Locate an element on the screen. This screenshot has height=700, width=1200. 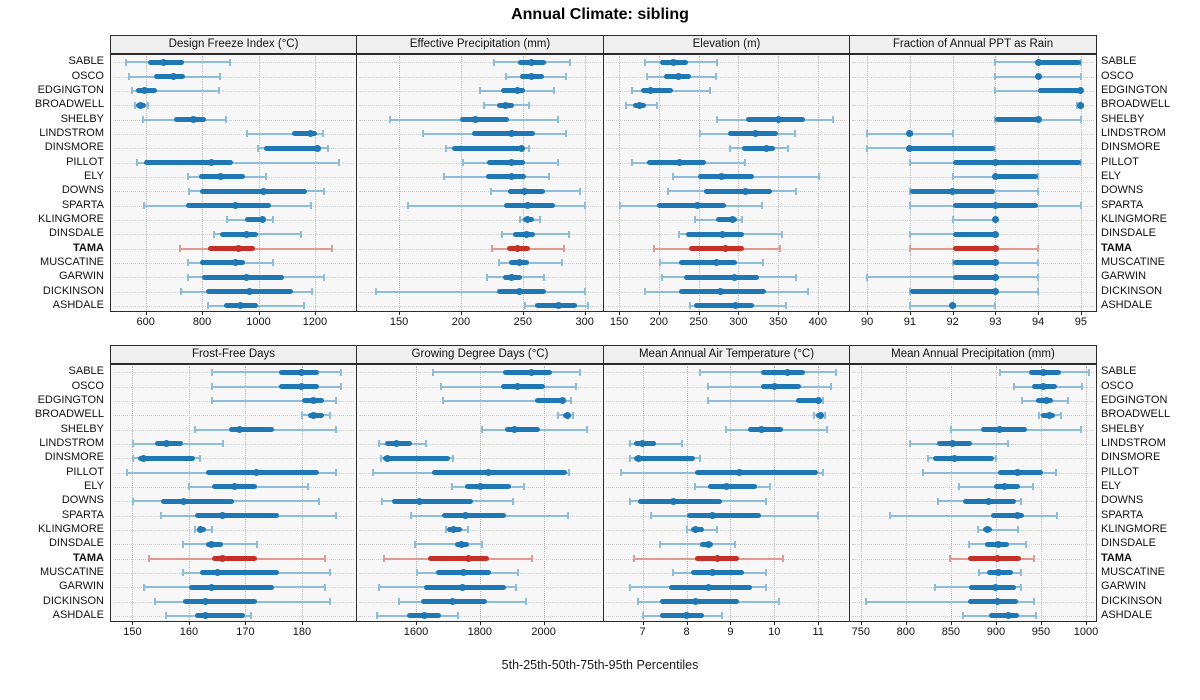
median-dot-PILLOT is located at coordinates (257, 472).